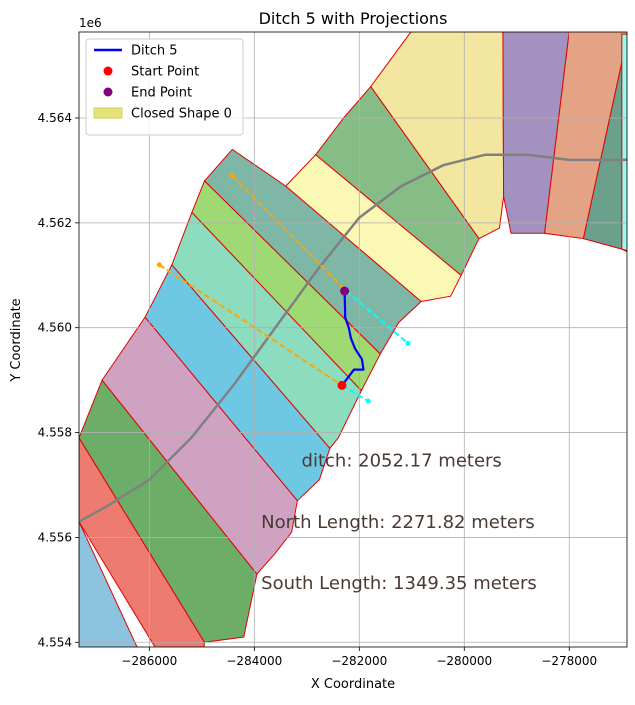  What do you see at coordinates (464, 661) in the screenshot?
I see `x-tick-label-3: −280000` at bounding box center [464, 661].